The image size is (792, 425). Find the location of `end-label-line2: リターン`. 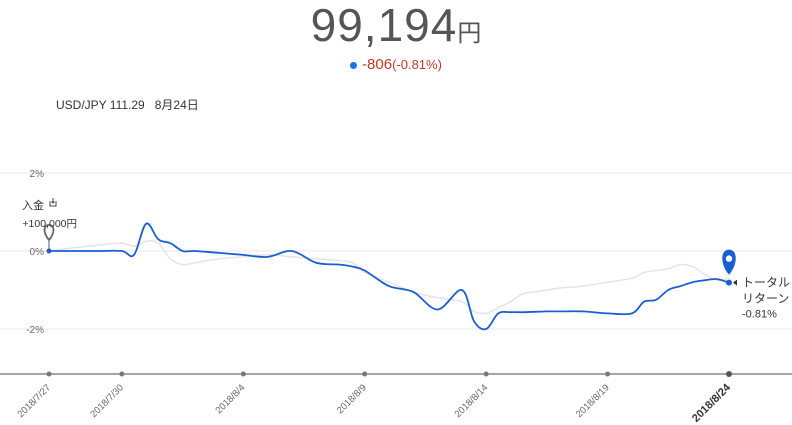

end-label-line2: リターン is located at coordinates (765, 299).